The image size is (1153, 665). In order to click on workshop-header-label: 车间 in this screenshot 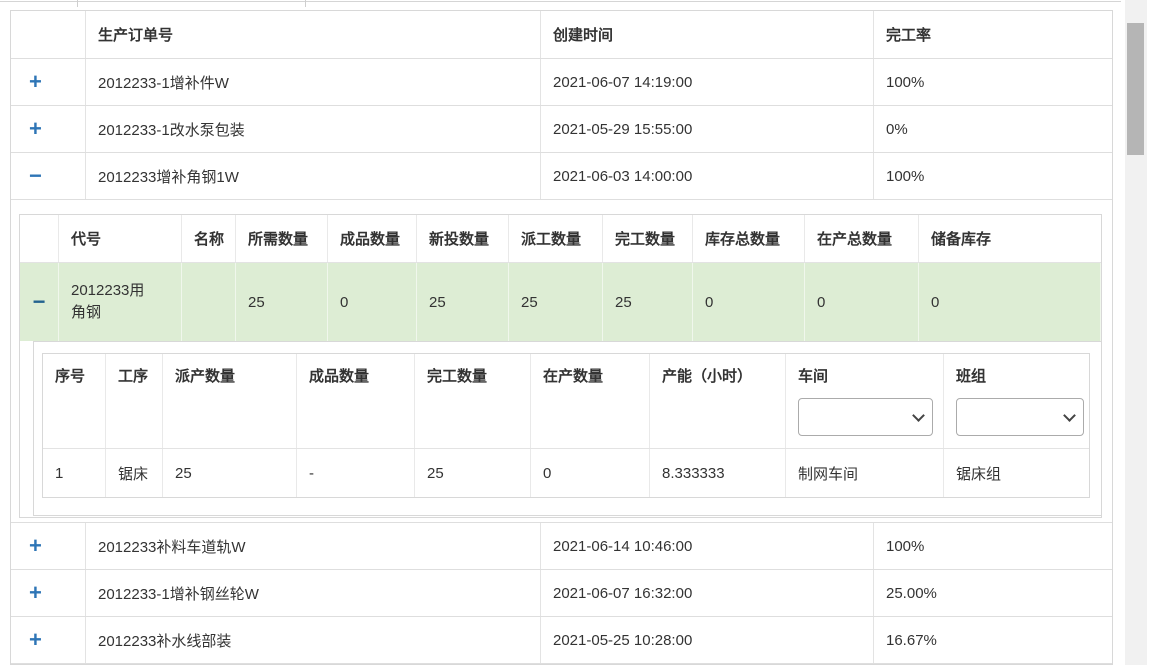, I will do `click(813, 376)`.